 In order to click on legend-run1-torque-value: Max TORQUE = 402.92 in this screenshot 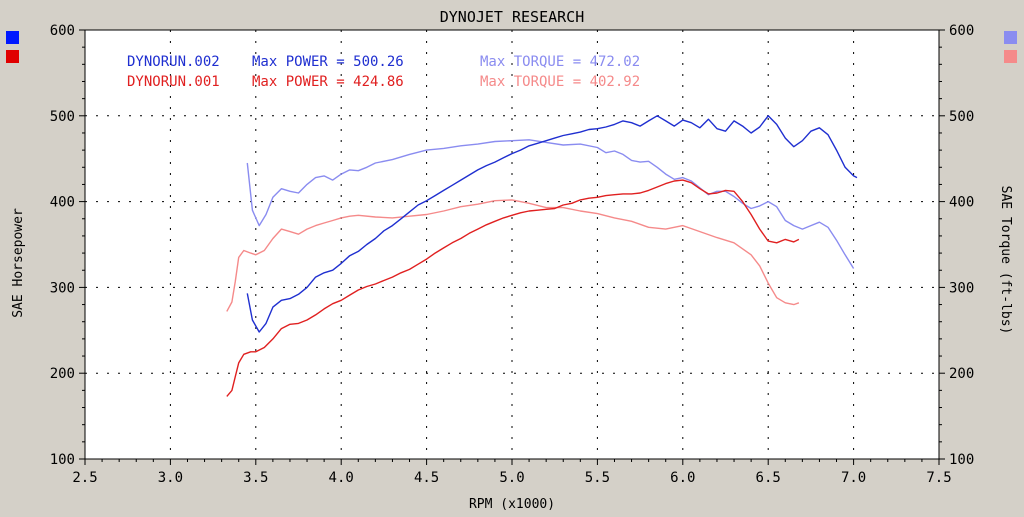, I will do `click(560, 82)`.